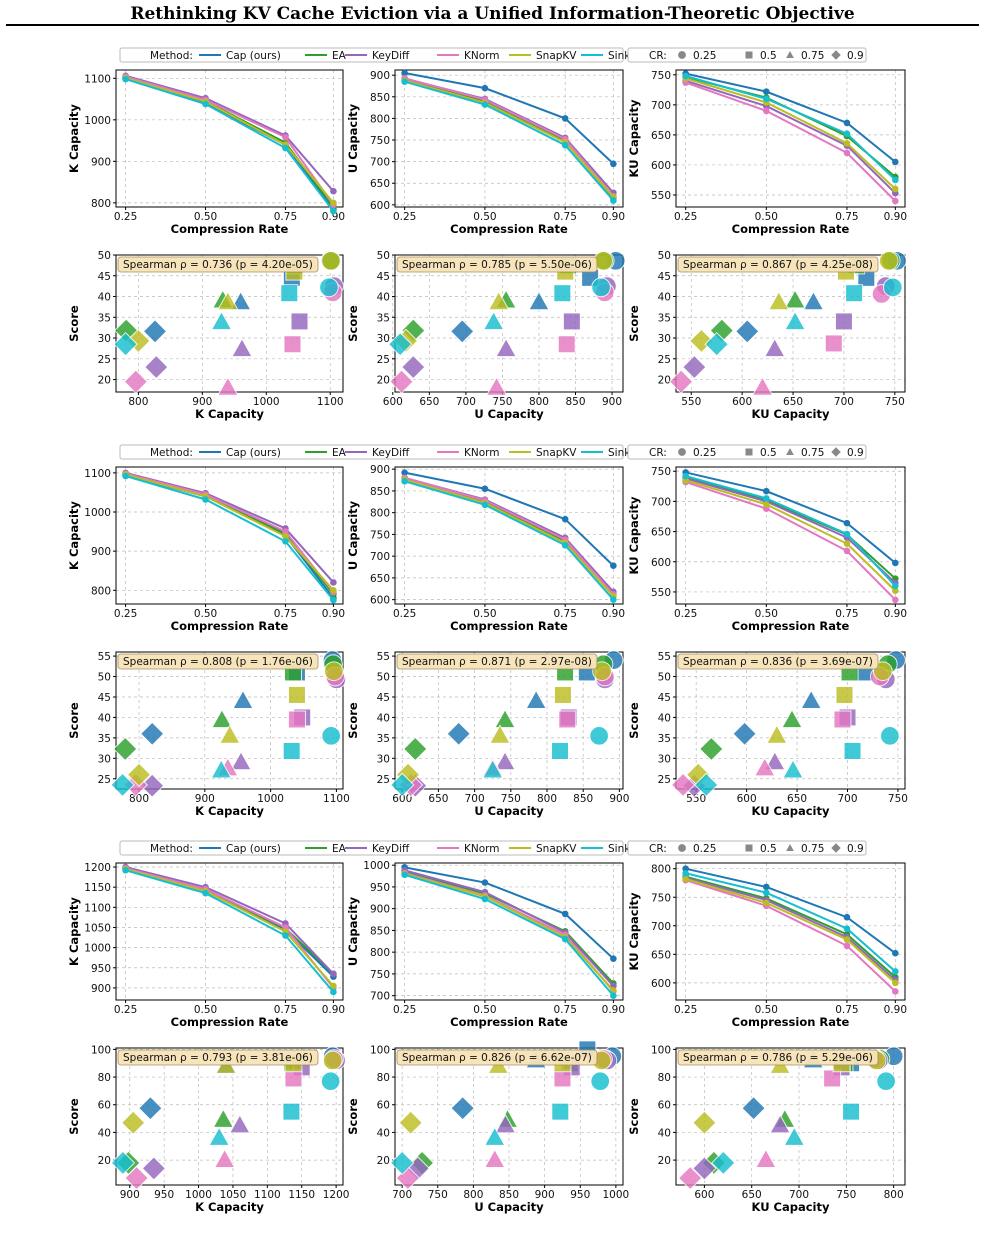  Describe the element at coordinates (301, 1195) in the screenshot. I see `x-tick-label: 1150` at that location.